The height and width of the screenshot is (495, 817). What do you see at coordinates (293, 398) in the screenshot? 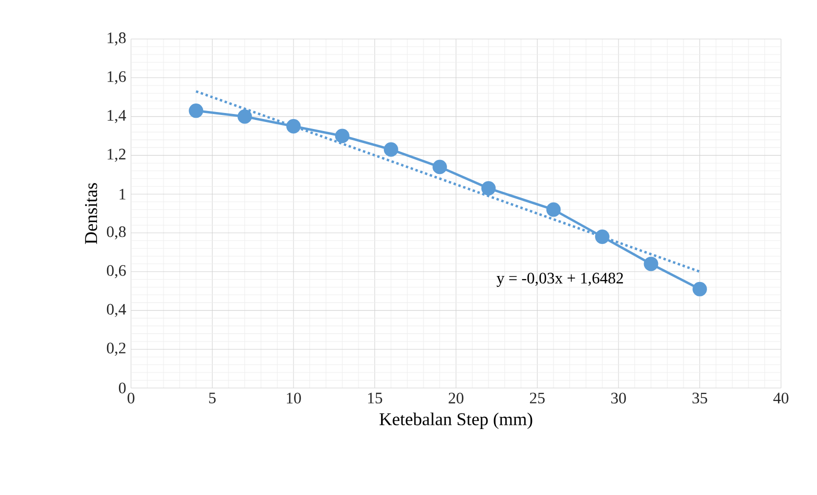
I see `x-tick-label: 10` at bounding box center [293, 398].